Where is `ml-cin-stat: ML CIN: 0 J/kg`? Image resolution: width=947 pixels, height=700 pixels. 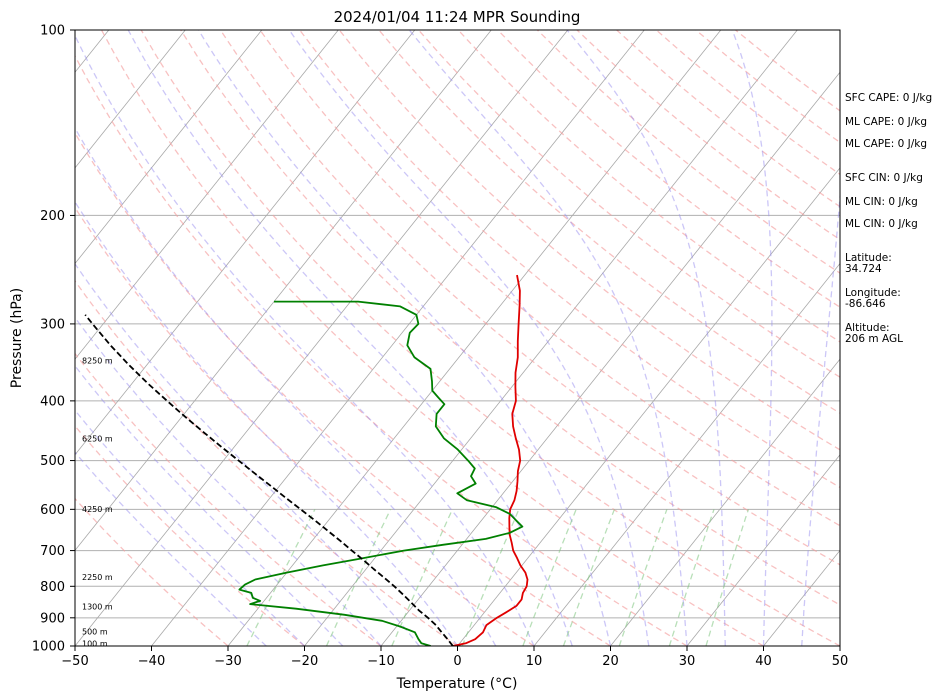 ml-cin-stat: ML CIN: 0 J/kg is located at coordinates (881, 202).